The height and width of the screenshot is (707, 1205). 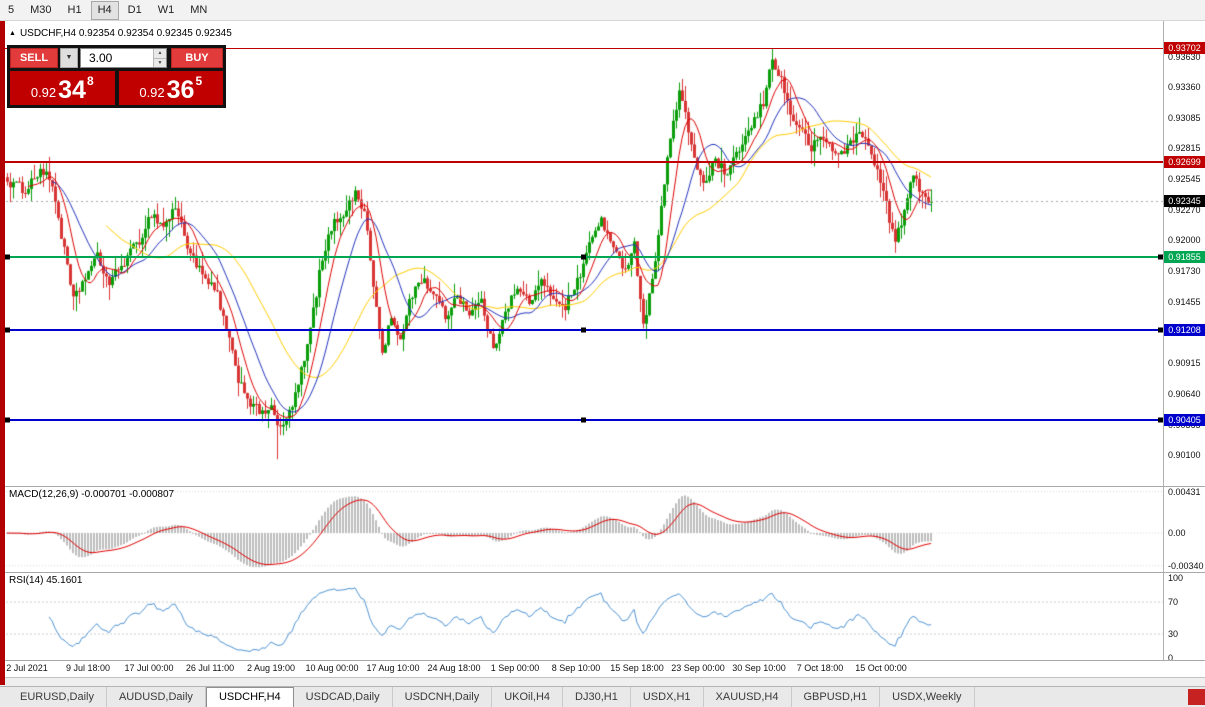 What do you see at coordinates (123, 58) in the screenshot?
I see `volume-input: 3.00 ▲ ▼` at bounding box center [123, 58].